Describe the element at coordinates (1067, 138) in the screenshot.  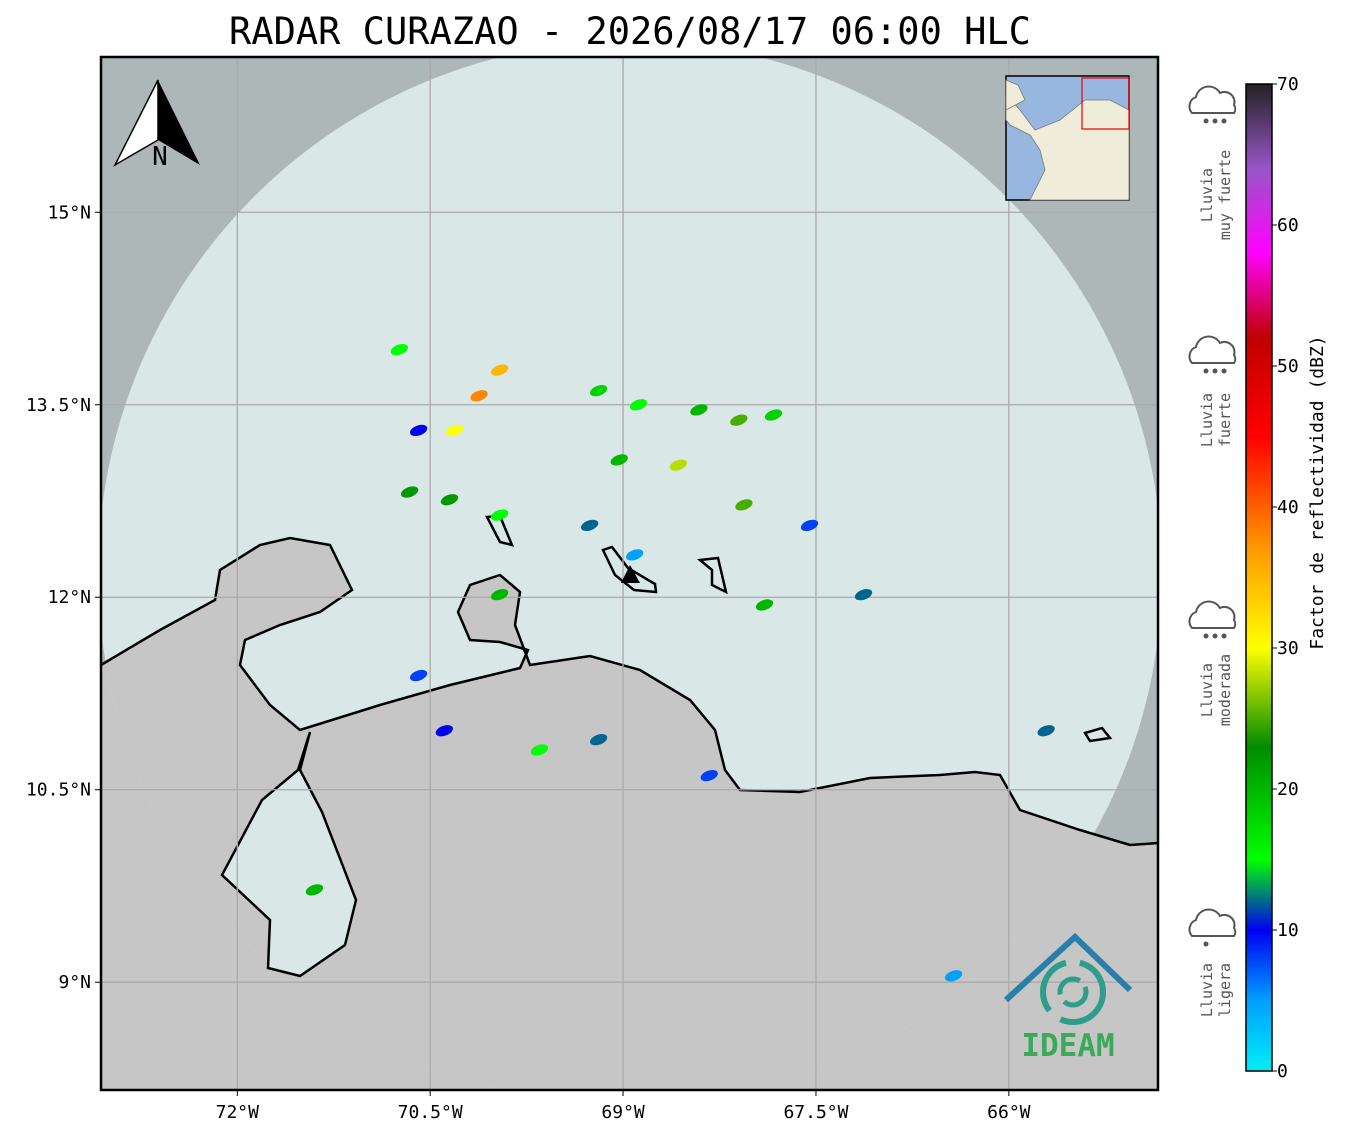
I see `inset-map` at that location.